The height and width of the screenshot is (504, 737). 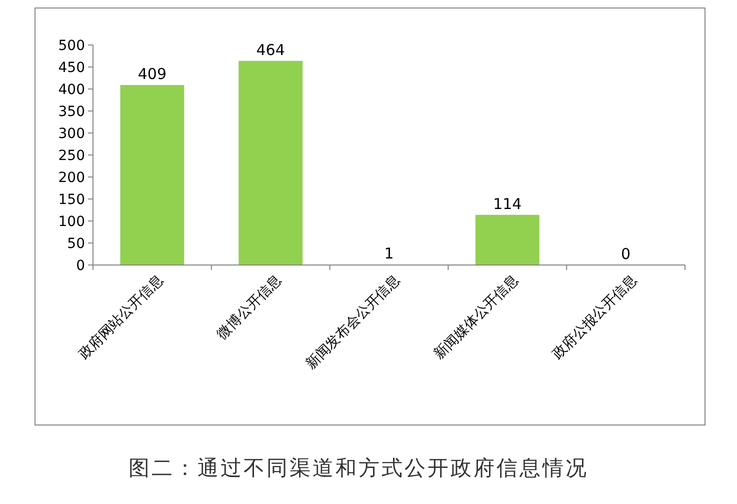 I want to click on x-tick-label: 政府网站公开信息, so click(x=121, y=317).